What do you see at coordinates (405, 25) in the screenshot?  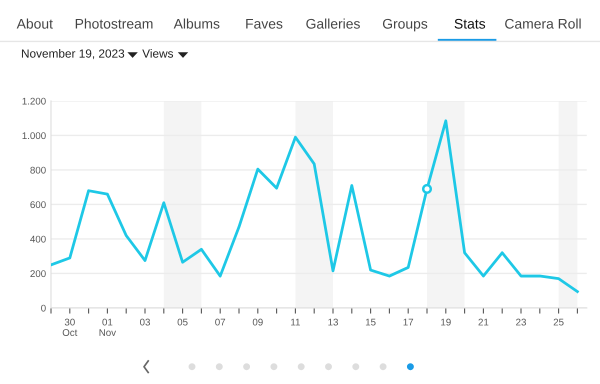 I see `text: Groups` at bounding box center [405, 25].